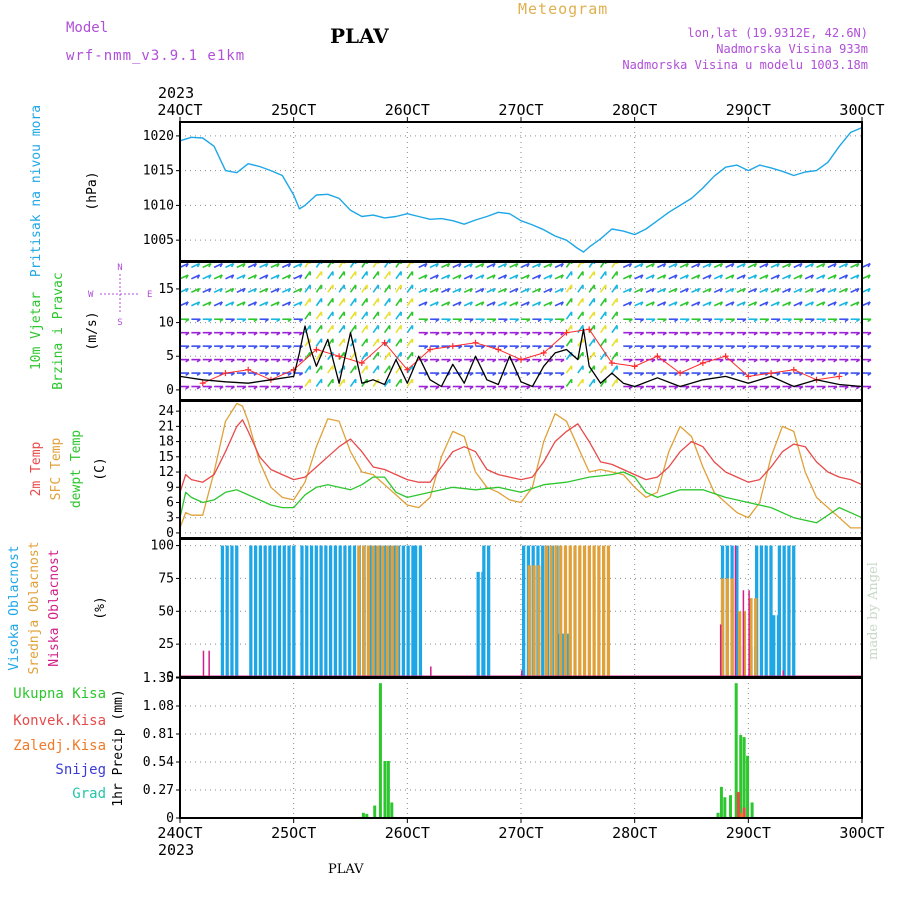 This screenshot has height=900, width=900. What do you see at coordinates (34, 607) in the screenshot?
I see `cloud-title-1: Srednja Oblacnost` at bounding box center [34, 607].